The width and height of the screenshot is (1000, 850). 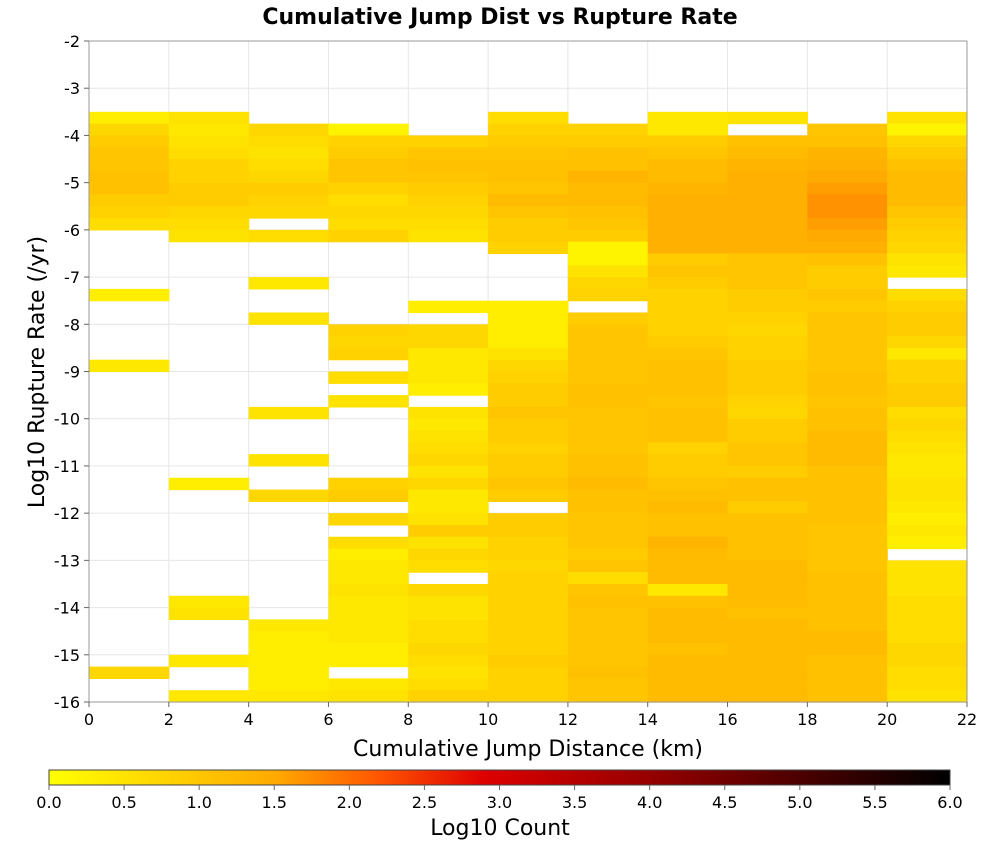 I want to click on colorbar-tick-label: 0.5, so click(x=123, y=802).